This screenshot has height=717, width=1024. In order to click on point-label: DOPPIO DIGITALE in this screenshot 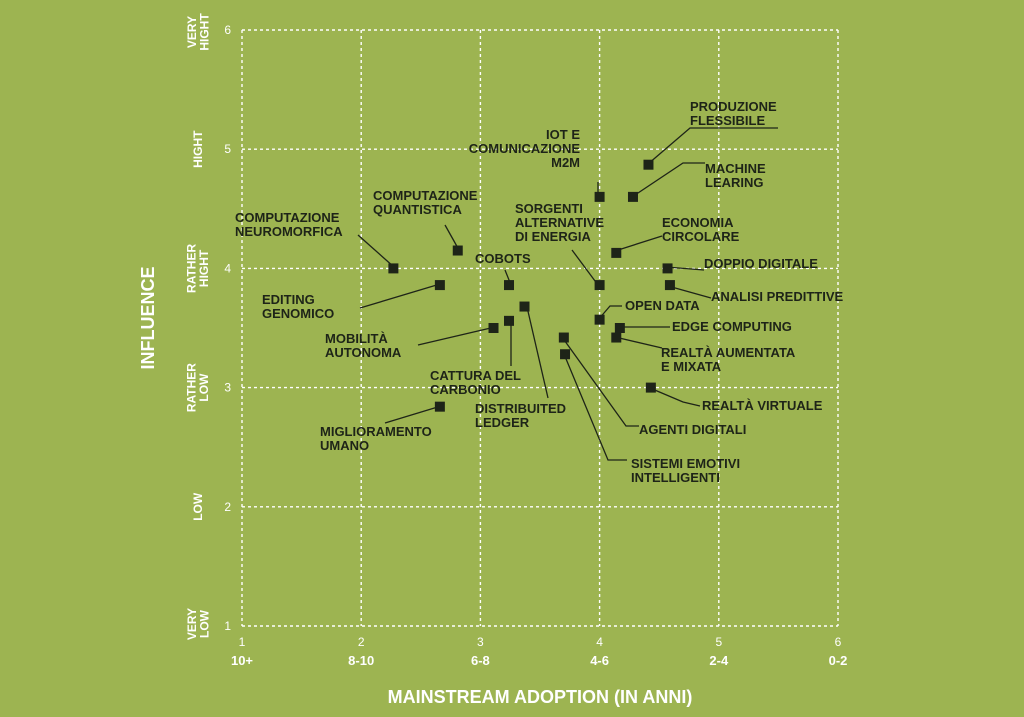, I will do `click(761, 263)`.